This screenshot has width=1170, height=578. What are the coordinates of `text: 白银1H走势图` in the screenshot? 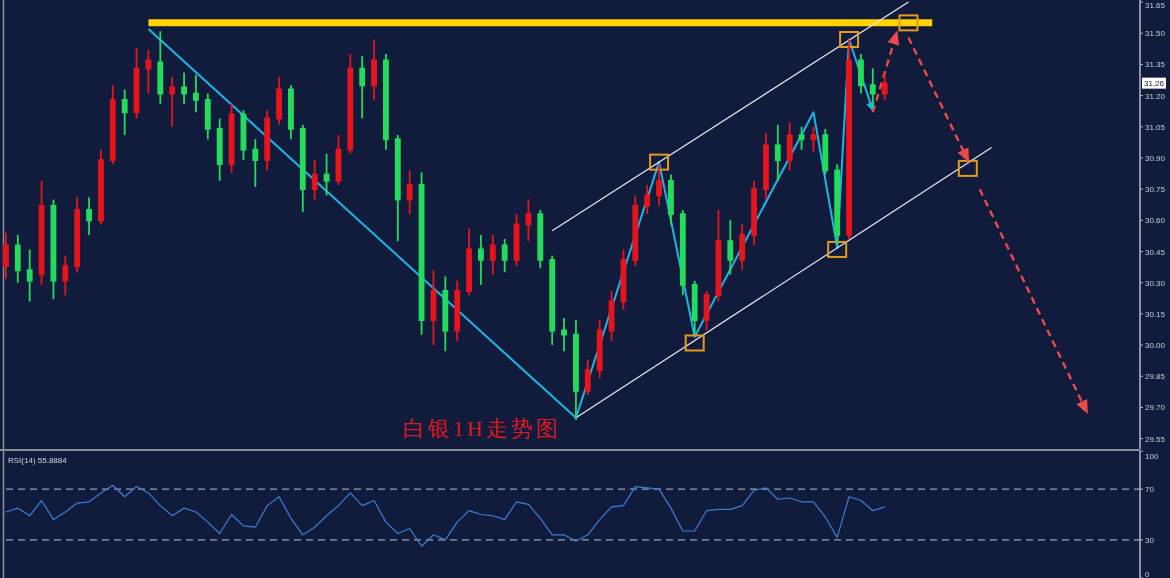 It's located at (482, 428).